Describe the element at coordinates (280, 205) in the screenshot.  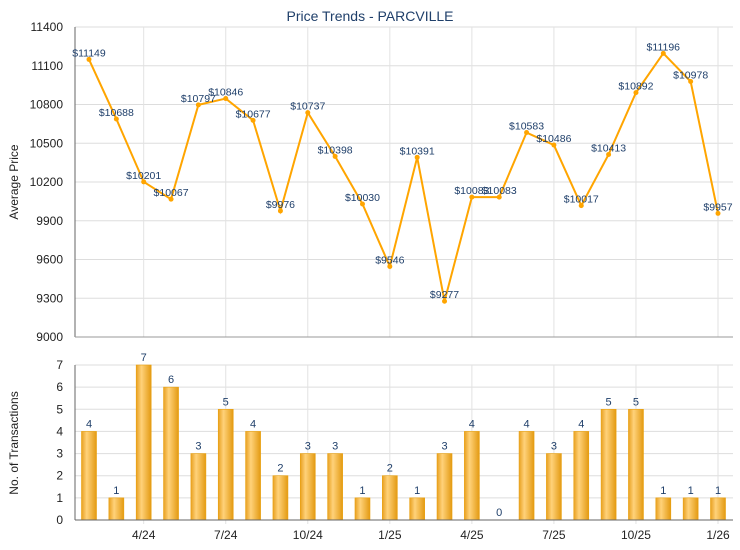
I see `price-data-label: $9976` at that location.